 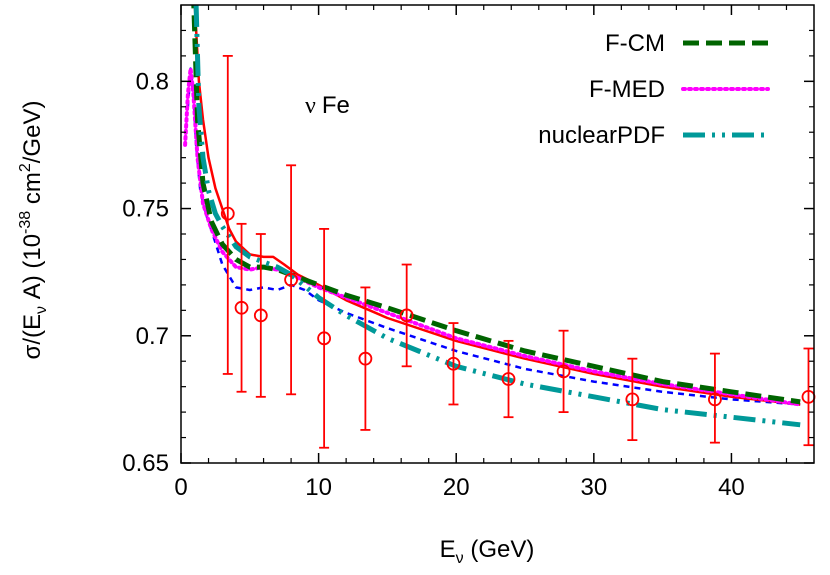 I want to click on x-axis-title: Eν (GeV), so click(x=487, y=551).